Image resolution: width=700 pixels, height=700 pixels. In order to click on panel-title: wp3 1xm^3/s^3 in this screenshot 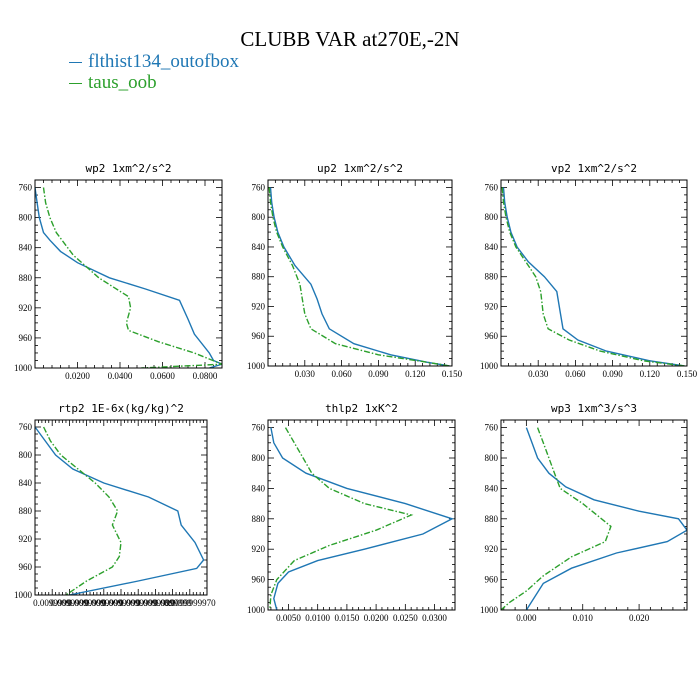, I will do `click(594, 408)`.